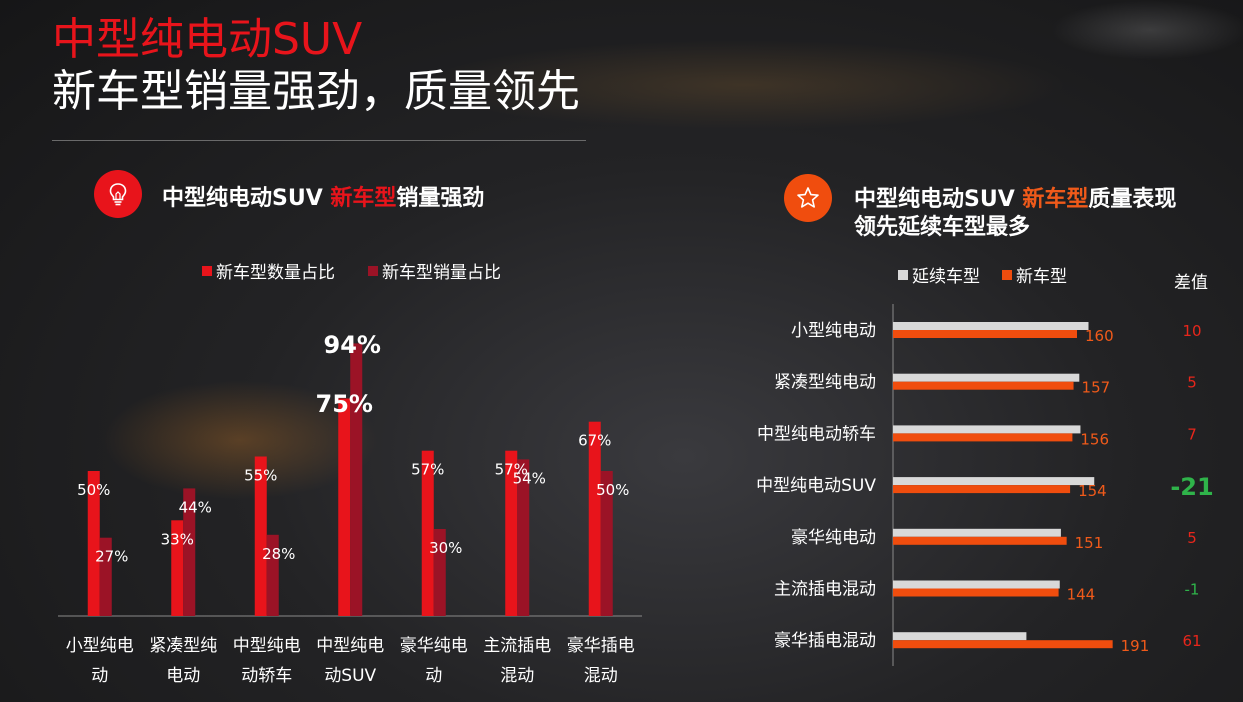 The height and width of the screenshot is (702, 1243). I want to click on left-panel-heading: 中型纯电动SUV 新车型销量强劲, so click(323, 198).